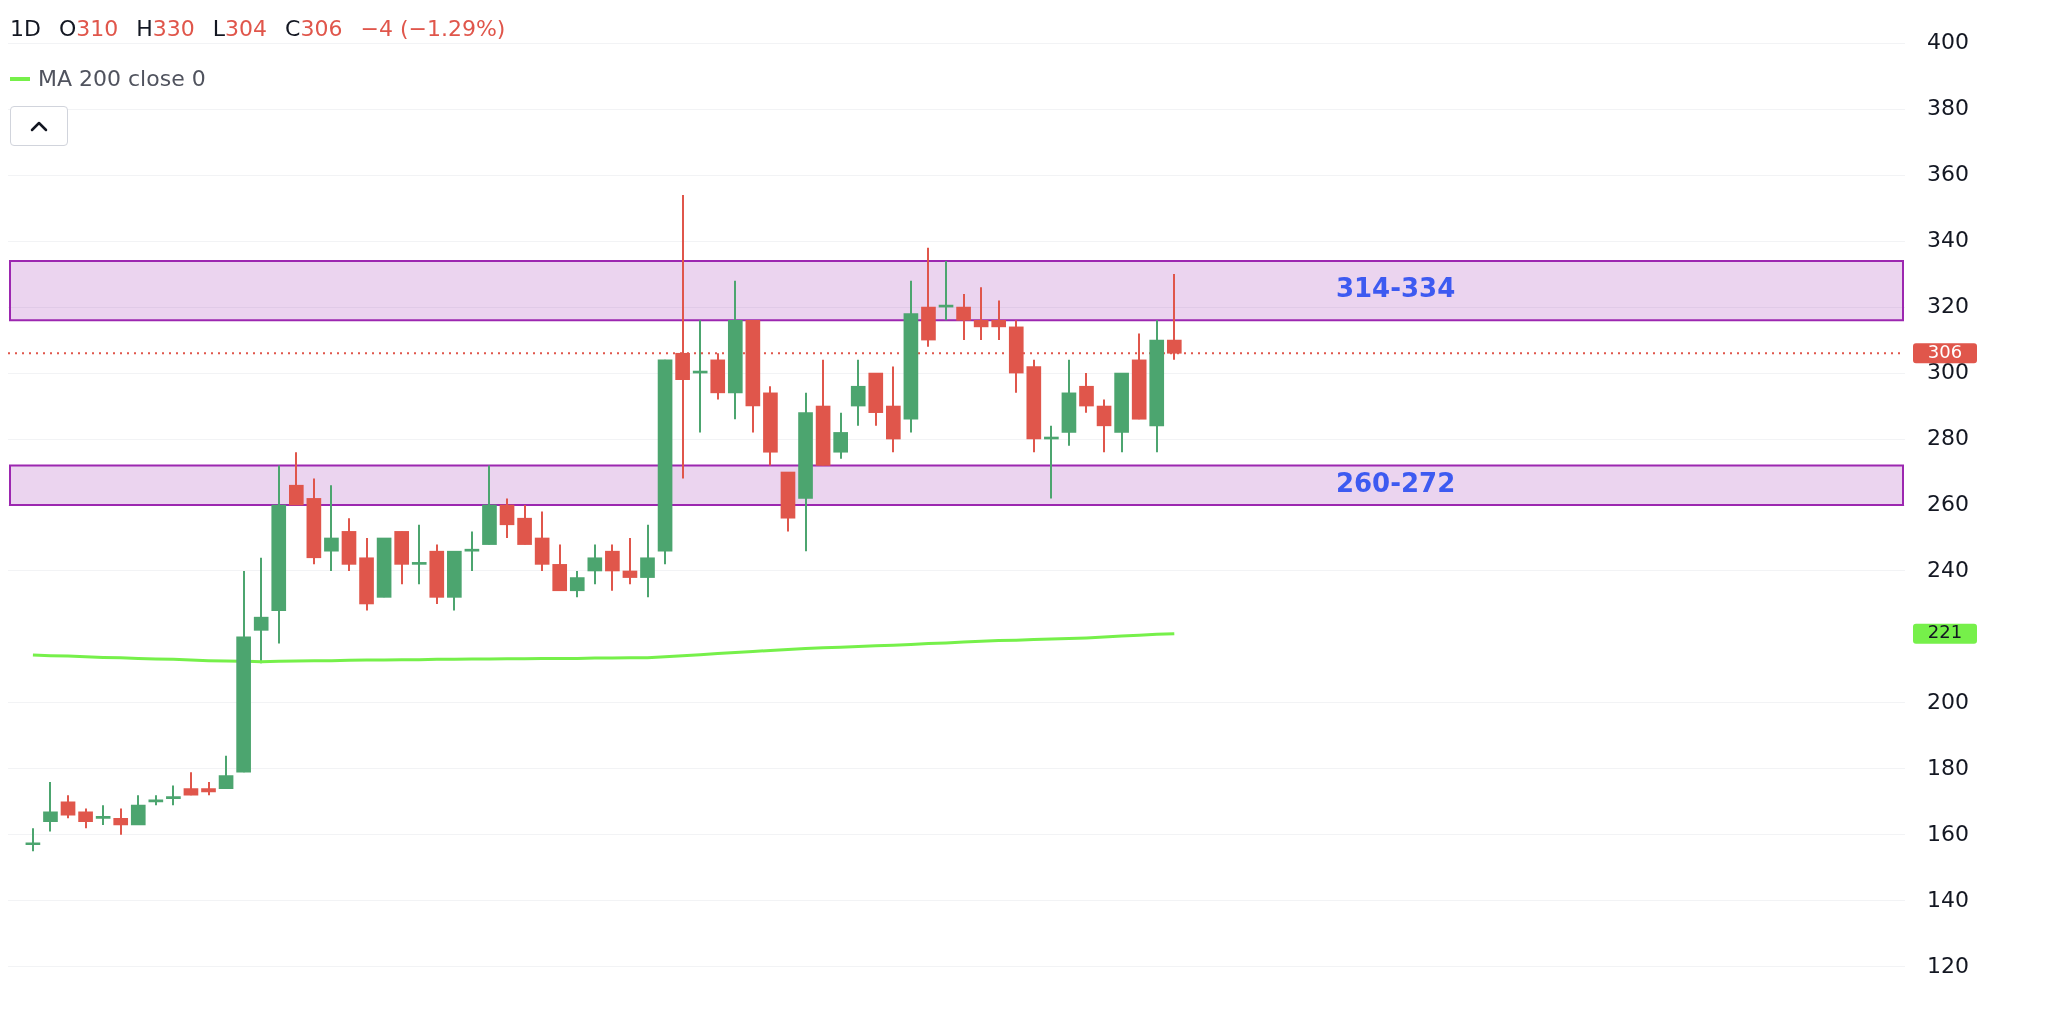 Image resolution: width=2062 pixels, height=1010 pixels. Describe the element at coordinates (1395, 482) in the screenshot. I see `band-label: 260-272` at that location.